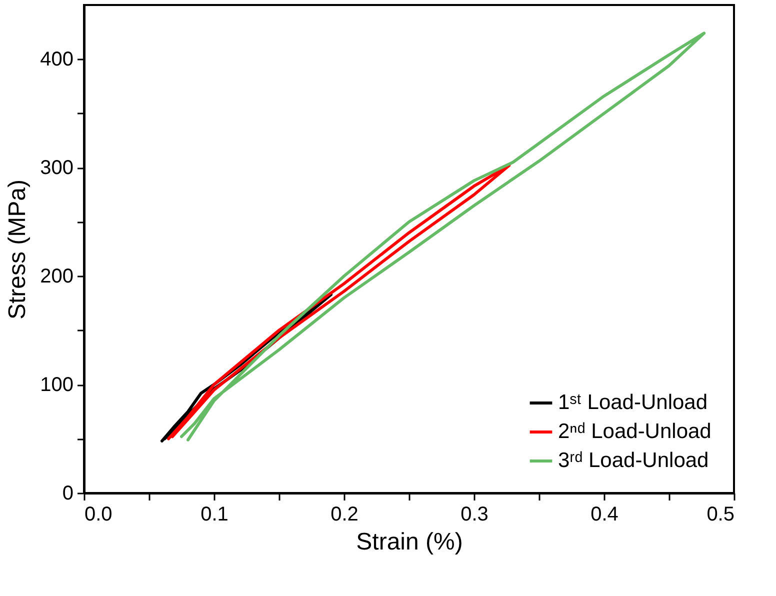 This screenshot has height=596, width=776. I want to click on y-axis-title: Stress (MPa), so click(18, 249).